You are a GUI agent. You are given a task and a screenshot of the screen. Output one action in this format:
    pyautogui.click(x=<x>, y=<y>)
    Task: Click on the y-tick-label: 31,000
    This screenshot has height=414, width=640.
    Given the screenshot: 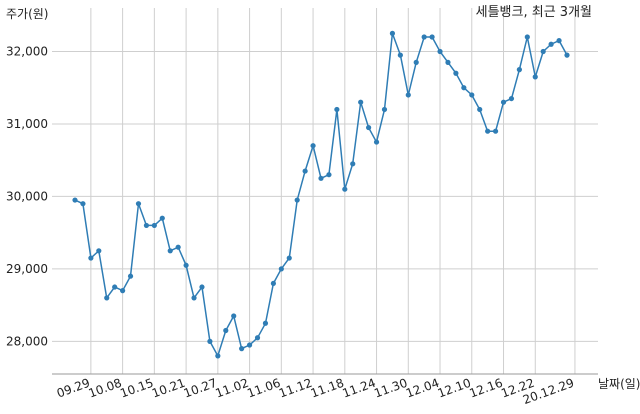 What is the action you would take?
    pyautogui.click(x=27, y=124)
    